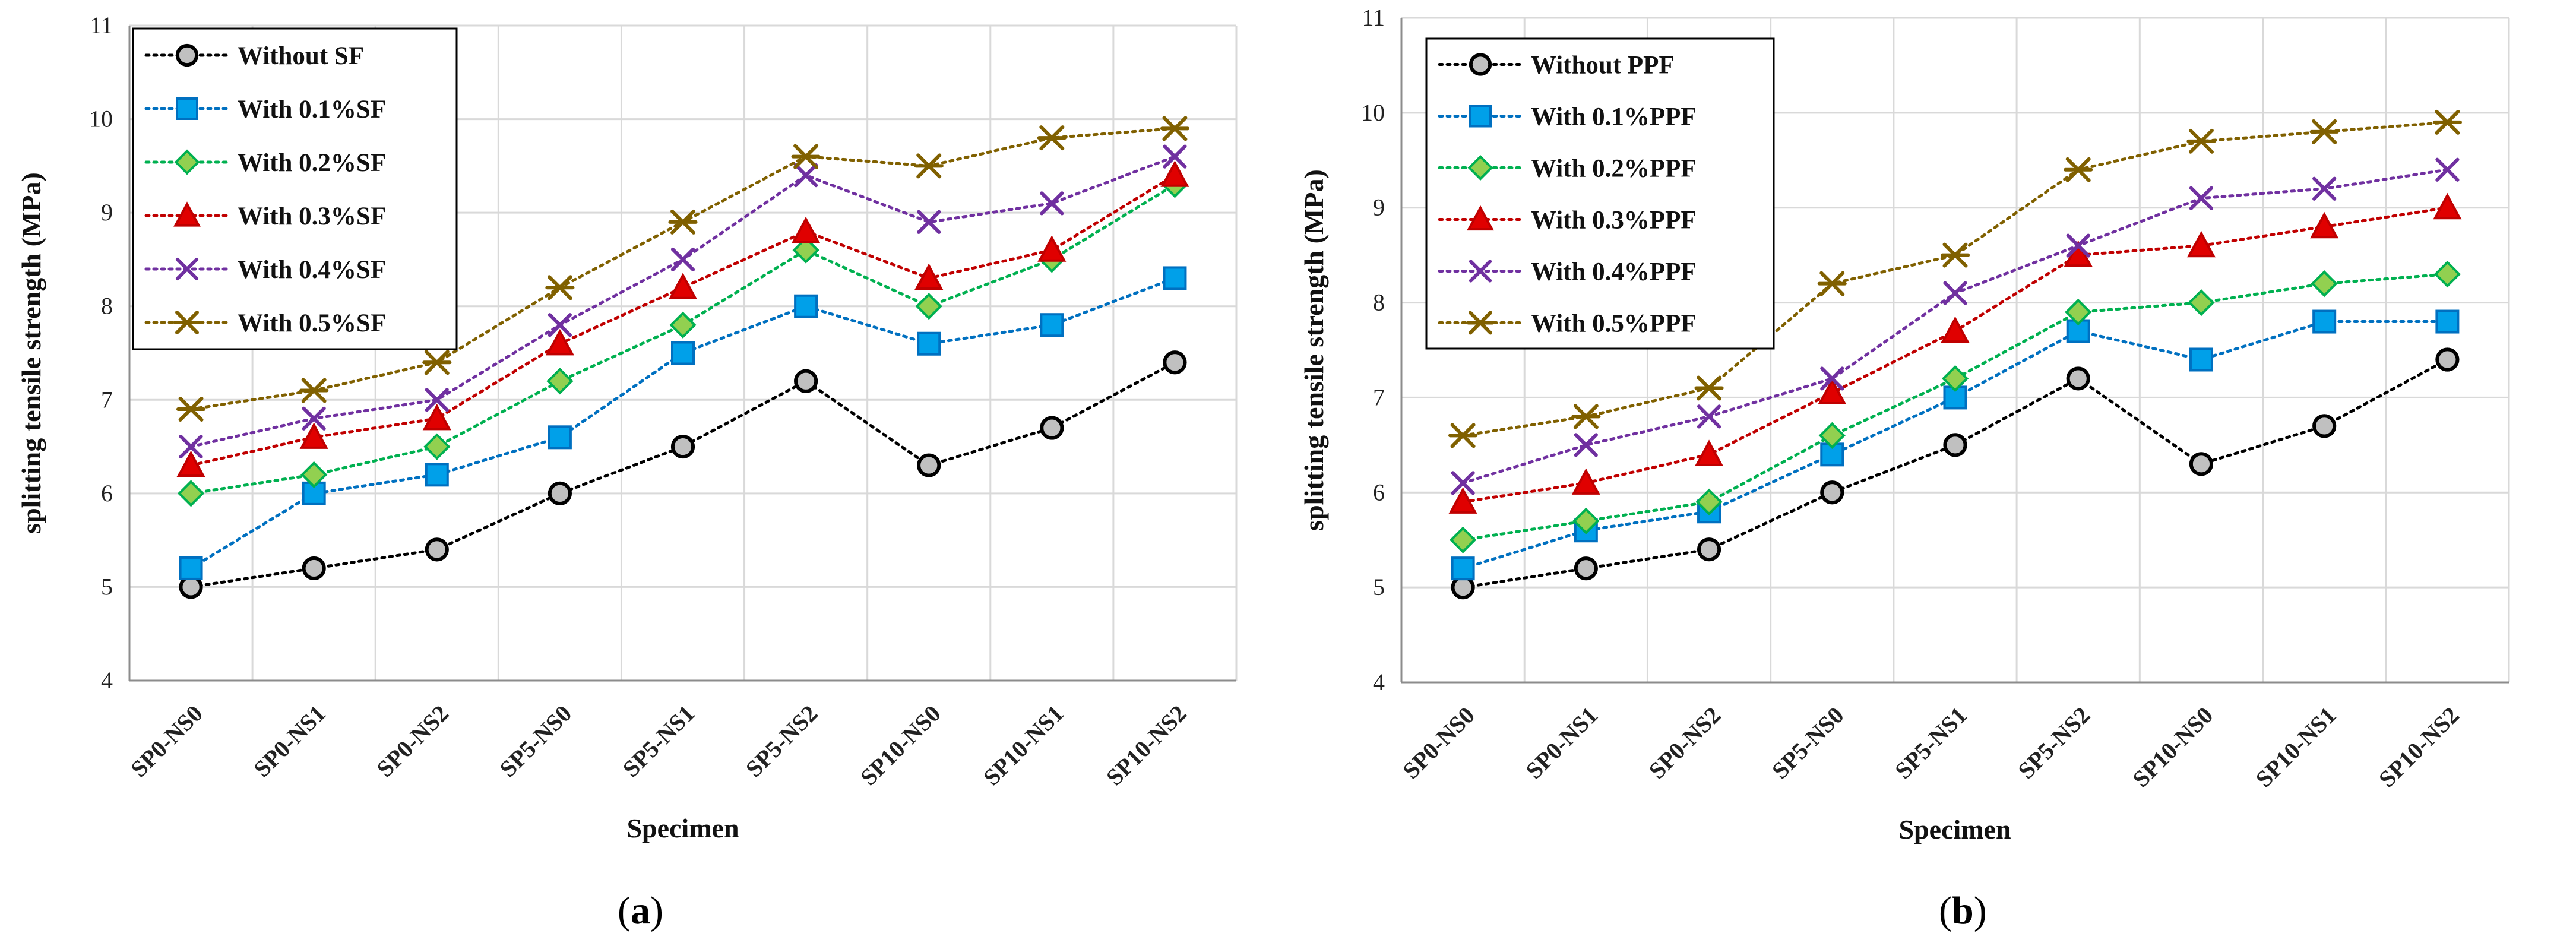 The image size is (2576, 949). Describe the element at coordinates (265, 270) in the screenshot. I see `legend-item: With 0.4%SF` at that location.